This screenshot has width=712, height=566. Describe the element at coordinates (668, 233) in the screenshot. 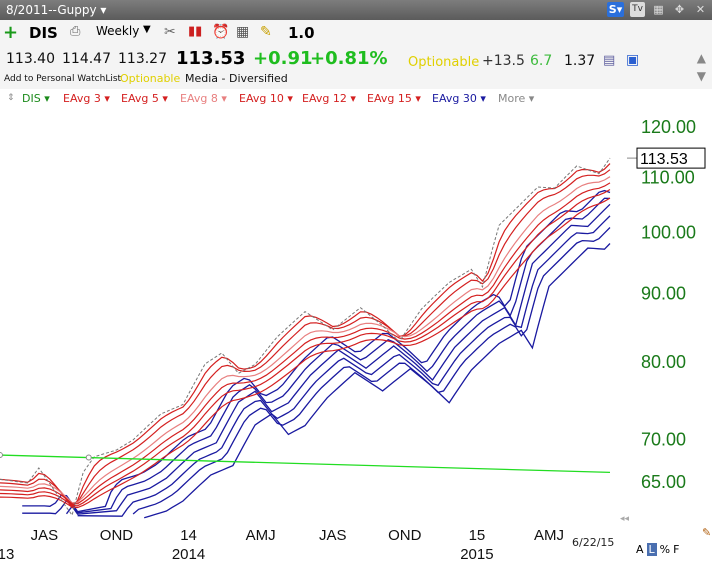

I see `y-tick-label-3: 100.00` at that location.